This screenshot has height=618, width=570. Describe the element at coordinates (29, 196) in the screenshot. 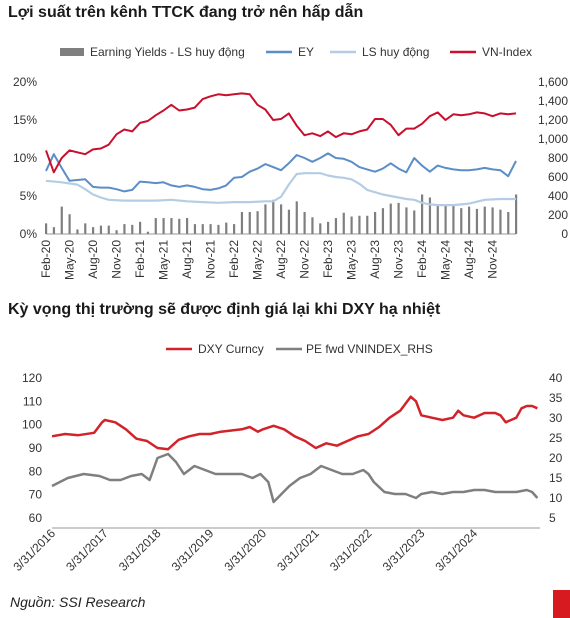

I see `y-left-tick-label: 5%` at that location.